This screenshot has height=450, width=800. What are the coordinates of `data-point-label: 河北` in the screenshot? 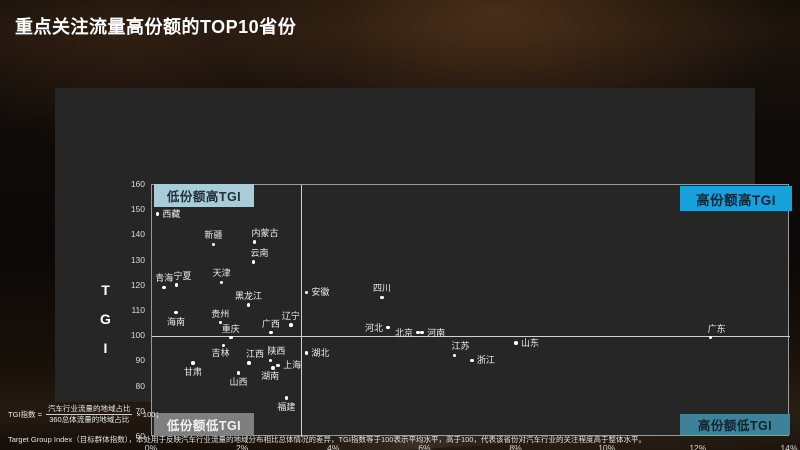 It's located at (373, 327).